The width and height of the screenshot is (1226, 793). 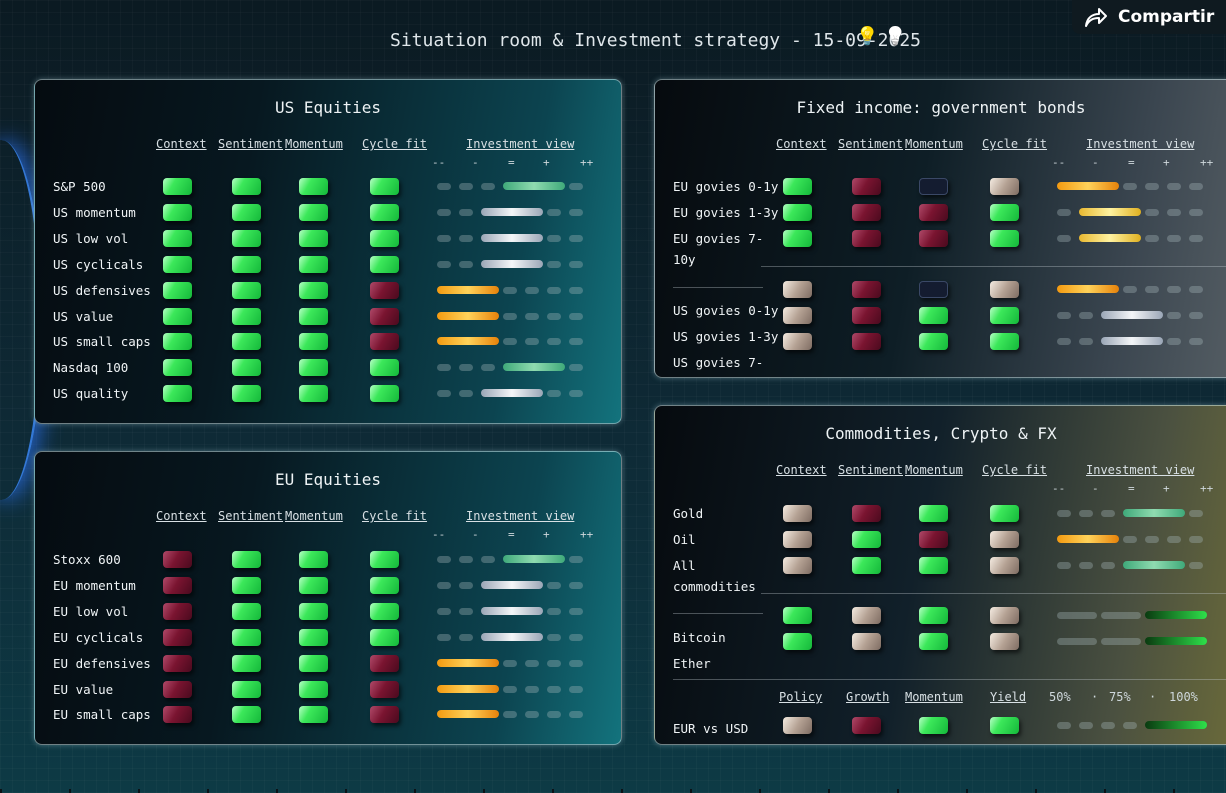 I want to click on lightbulb-off-icon: 💡, so click(x=895, y=36).